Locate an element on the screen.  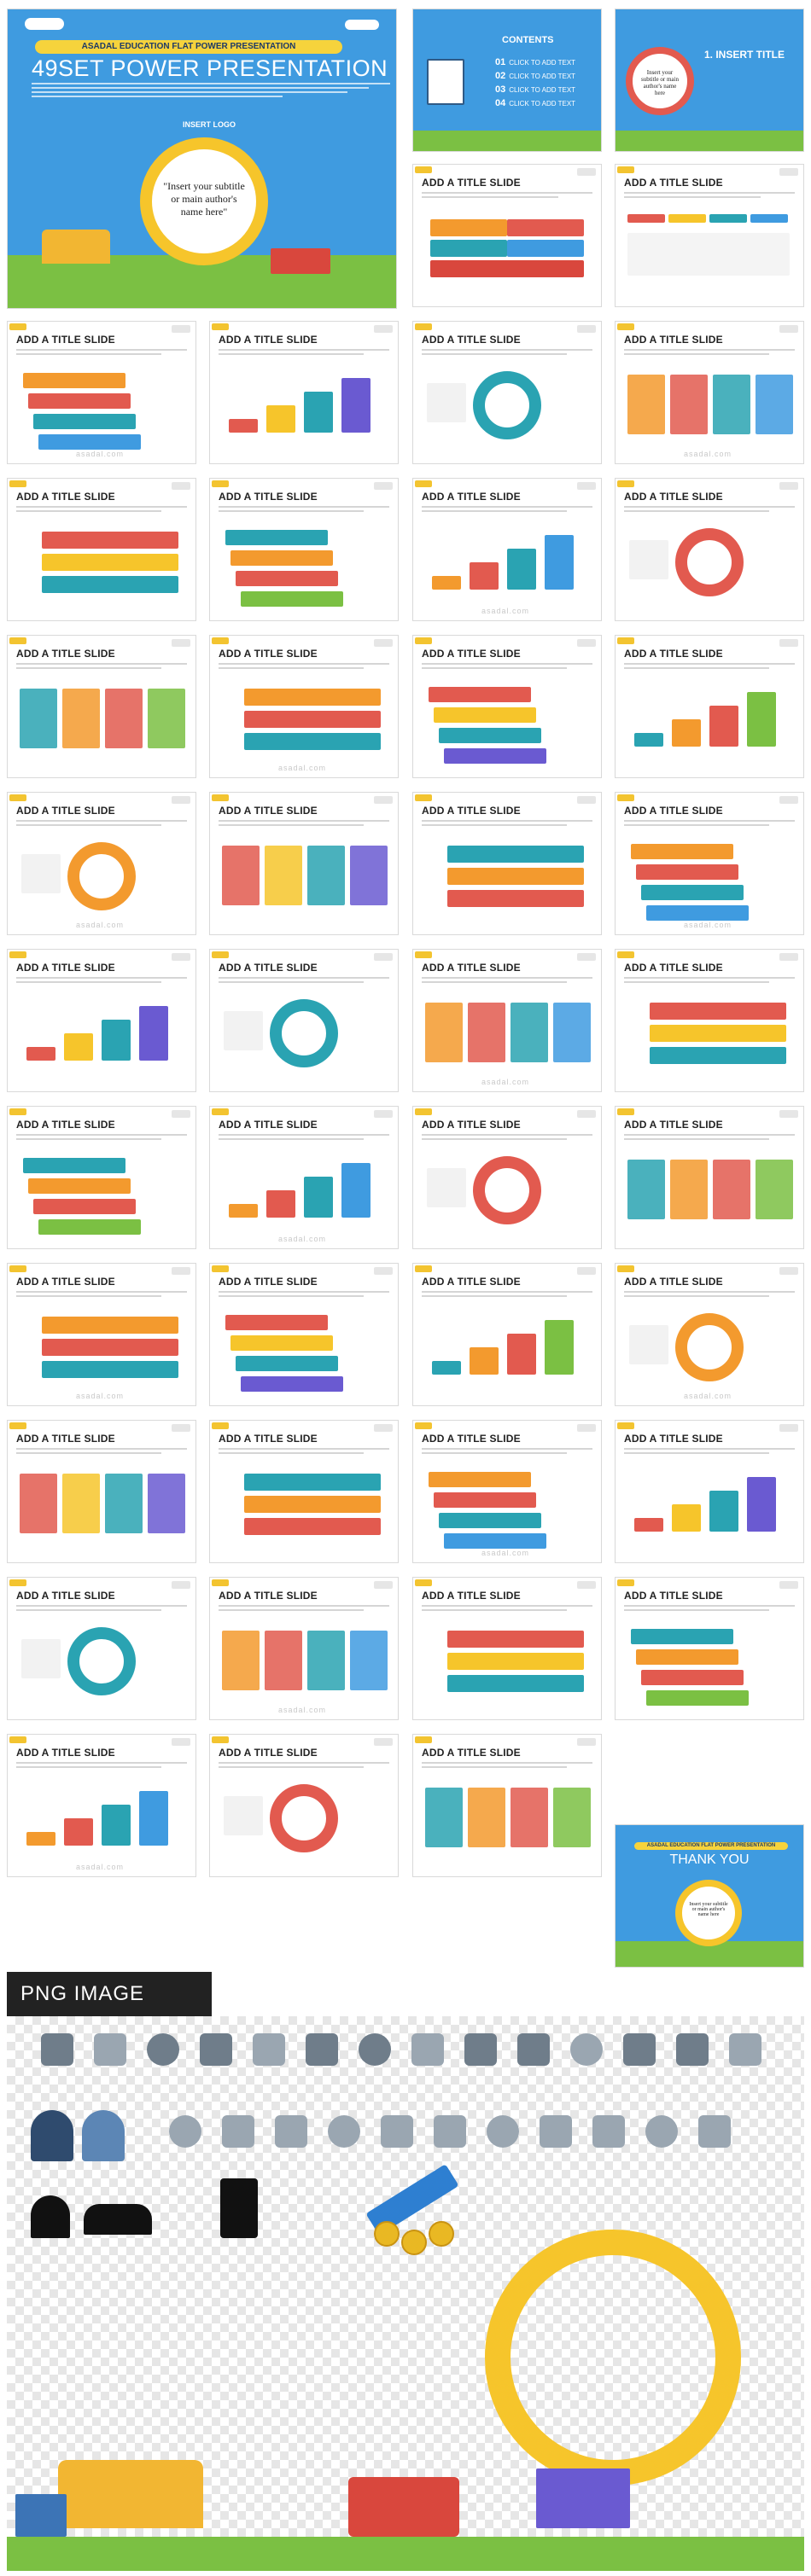
hourglass-icon is located at coordinates (291, 2131).